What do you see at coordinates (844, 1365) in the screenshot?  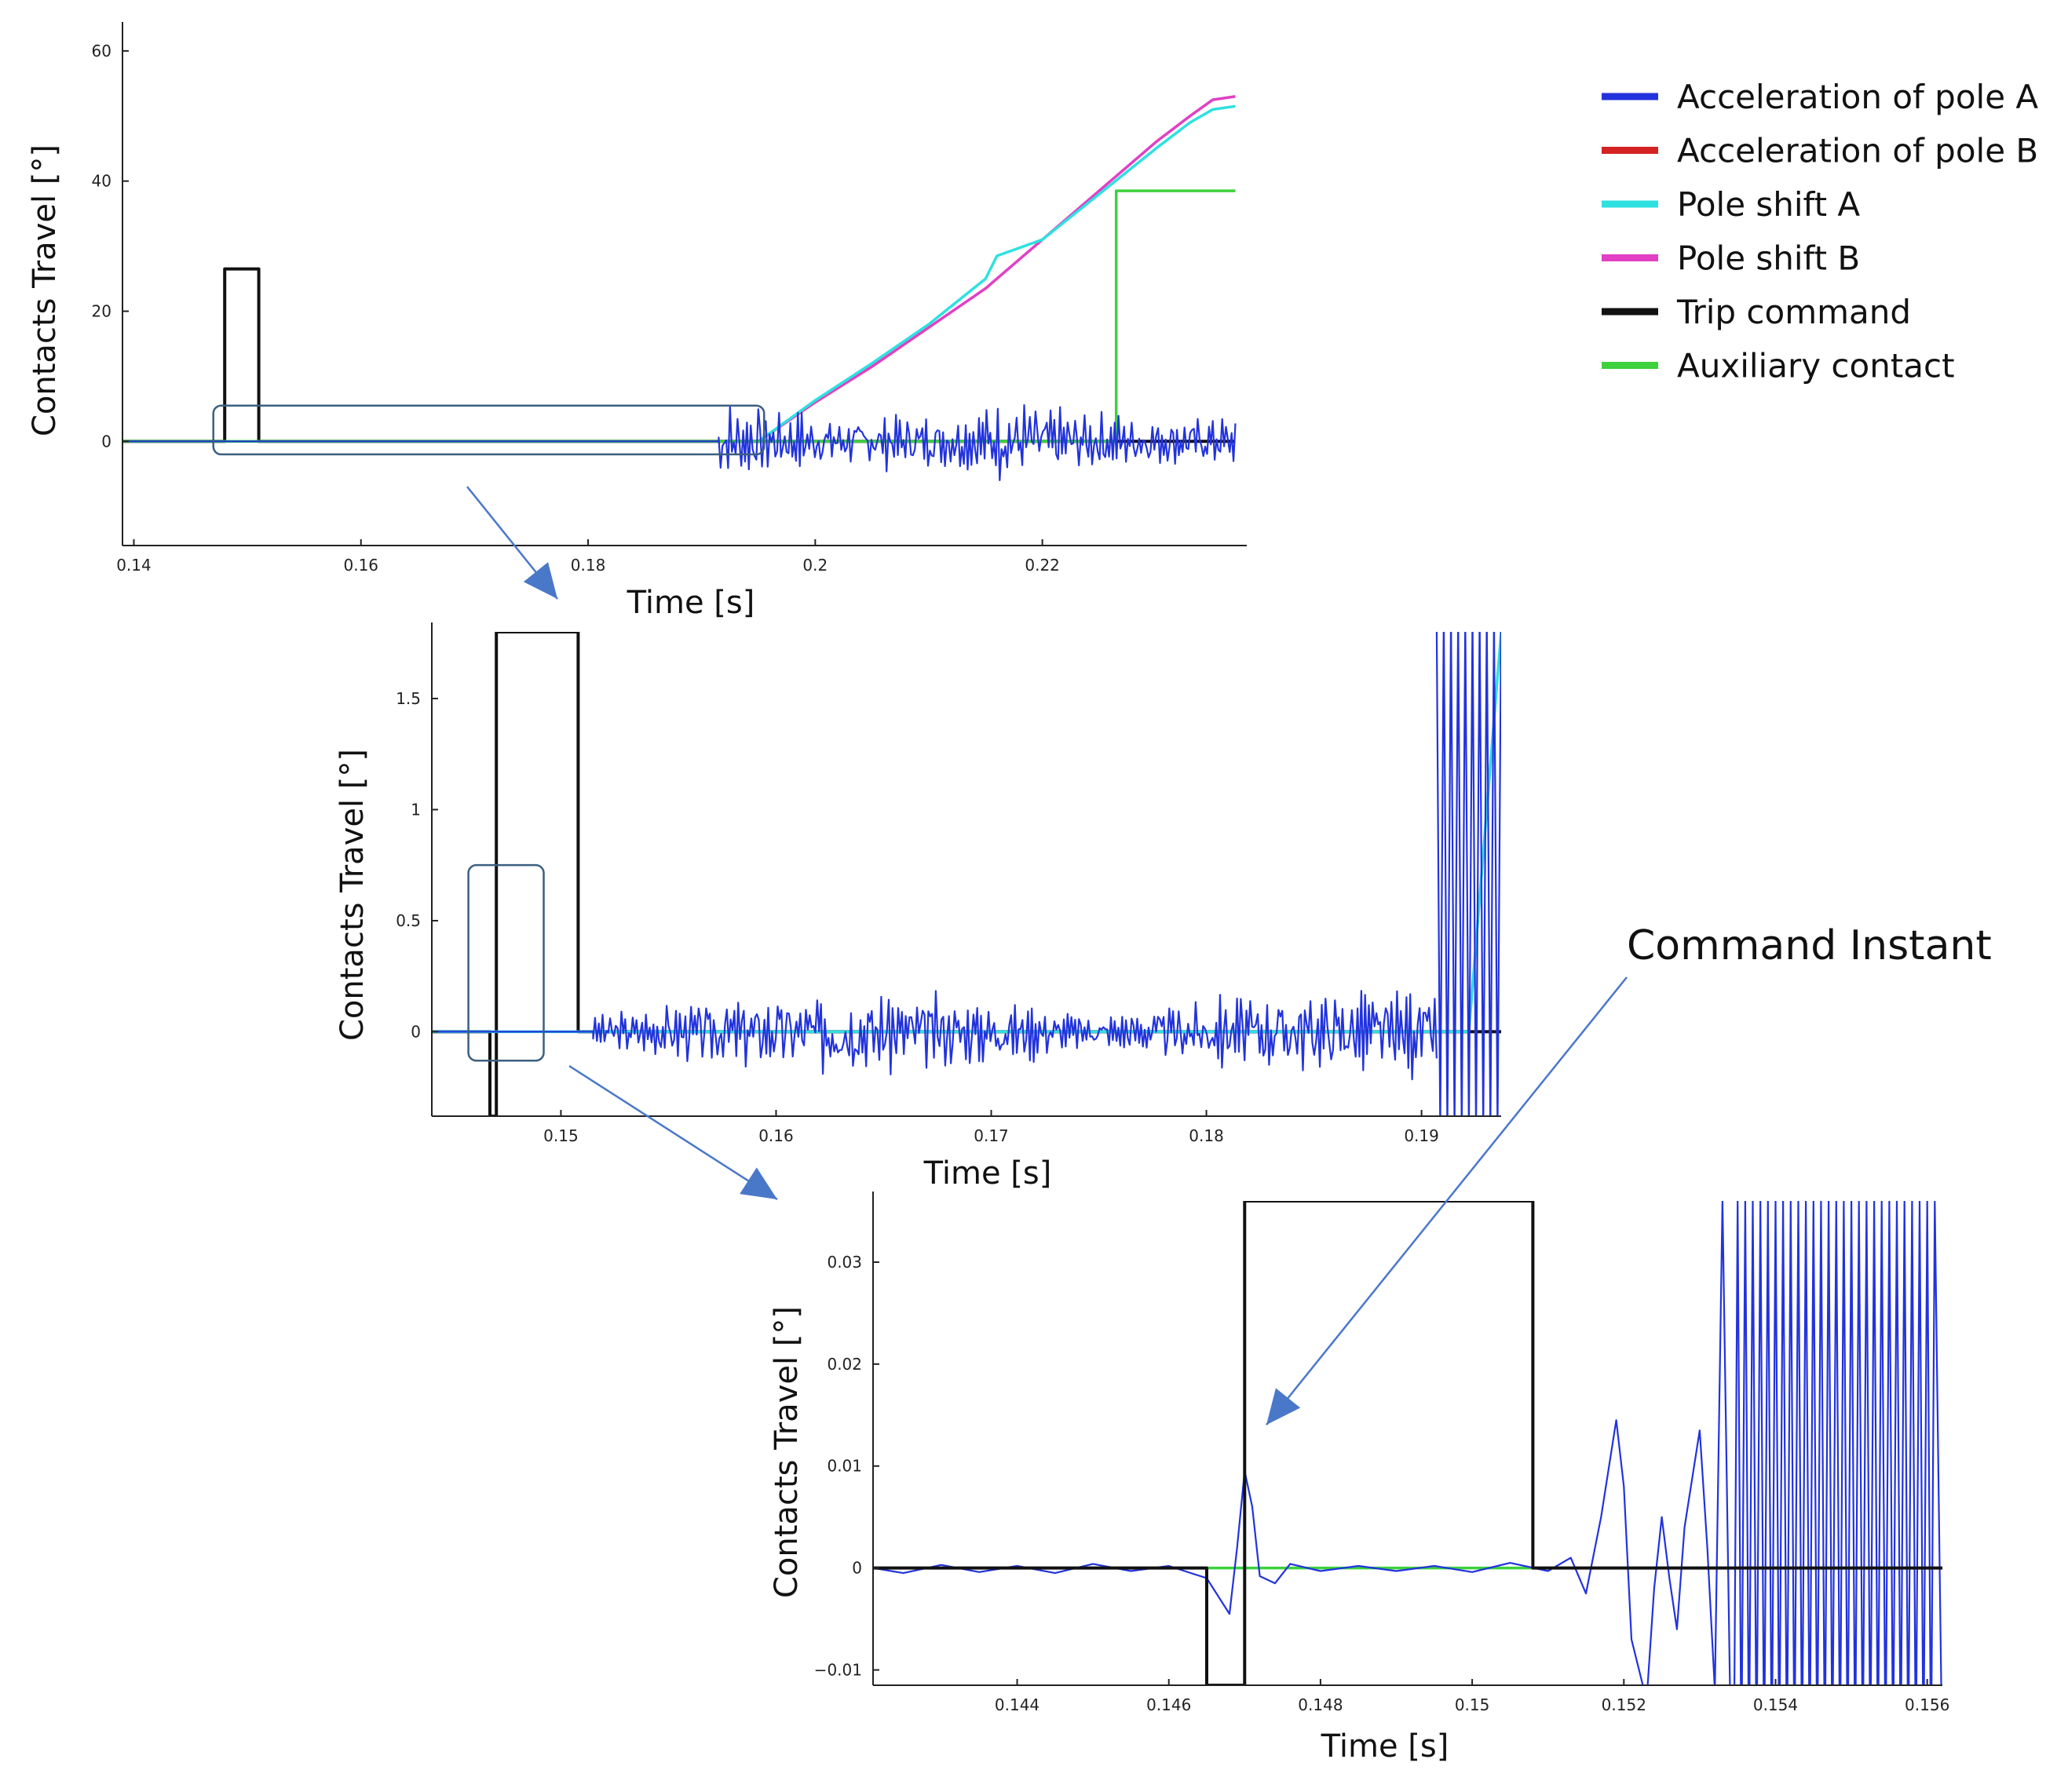 I see `zoom2-y-tick-label: 0.02` at bounding box center [844, 1365].